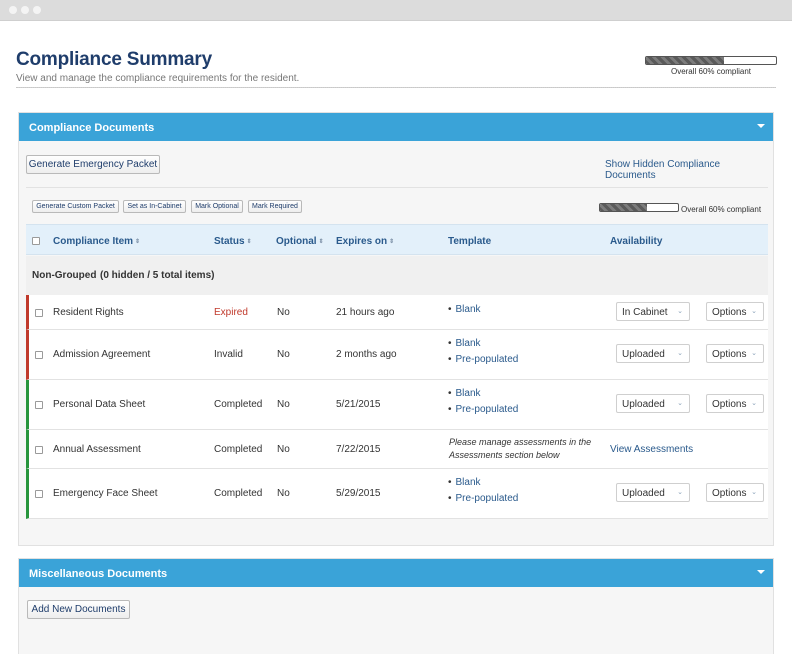 Image resolution: width=792 pixels, height=654 pixels. Describe the element at coordinates (228, 354) in the screenshot. I see `row-status: Invalid` at that location.